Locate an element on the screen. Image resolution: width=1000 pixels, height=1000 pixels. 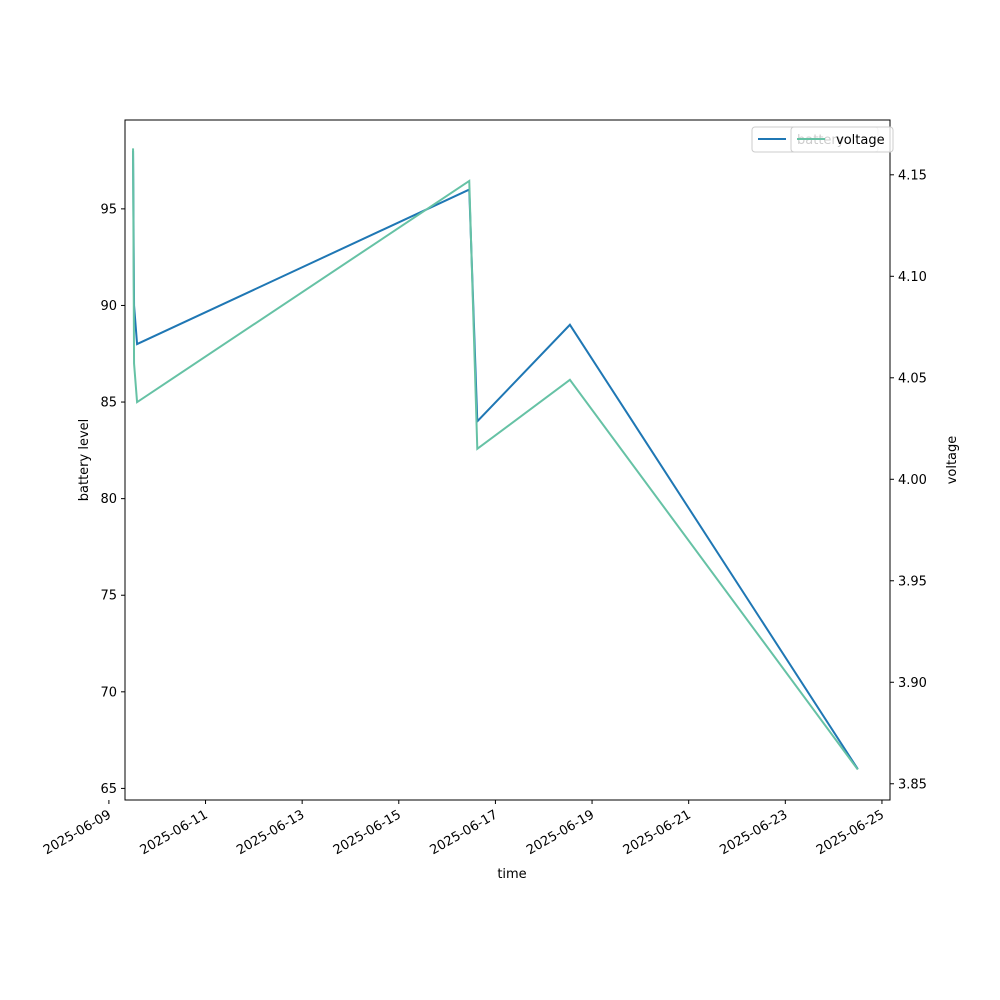
legend-voltage-label: voltage is located at coordinates (860, 140).